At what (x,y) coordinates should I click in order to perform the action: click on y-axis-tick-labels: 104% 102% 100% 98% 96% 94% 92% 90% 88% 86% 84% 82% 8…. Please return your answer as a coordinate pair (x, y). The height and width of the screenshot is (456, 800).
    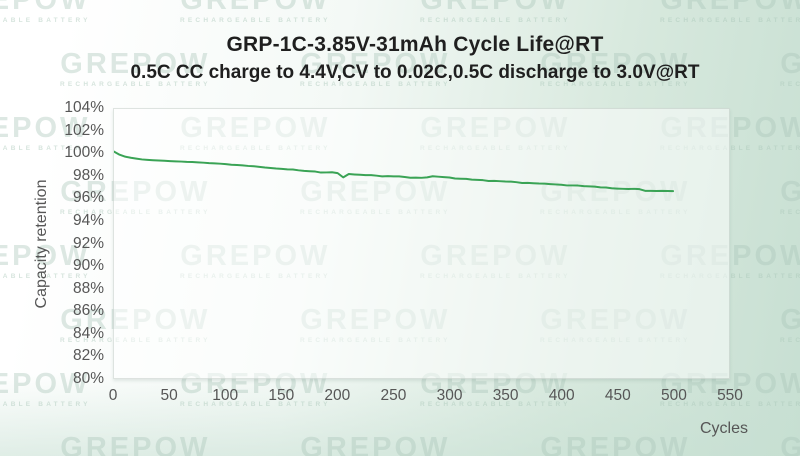
    Looking at the image, I should click on (52, 243).